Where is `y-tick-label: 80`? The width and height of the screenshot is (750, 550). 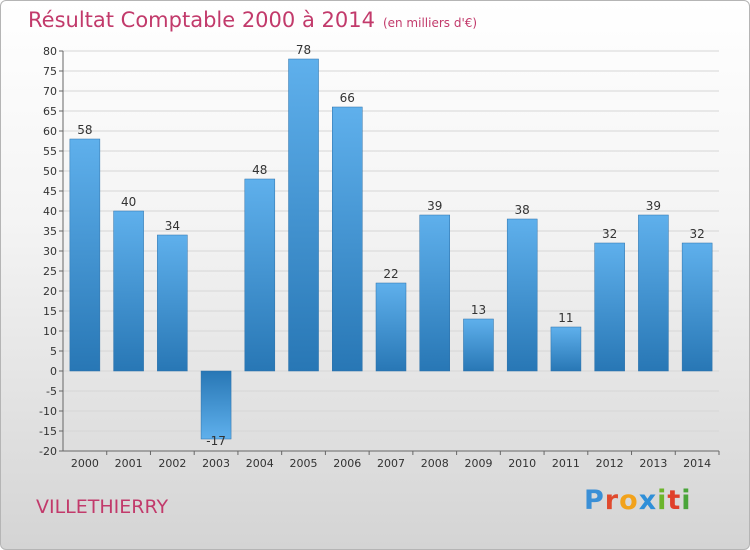 y-tick-label: 80 is located at coordinates (50, 51).